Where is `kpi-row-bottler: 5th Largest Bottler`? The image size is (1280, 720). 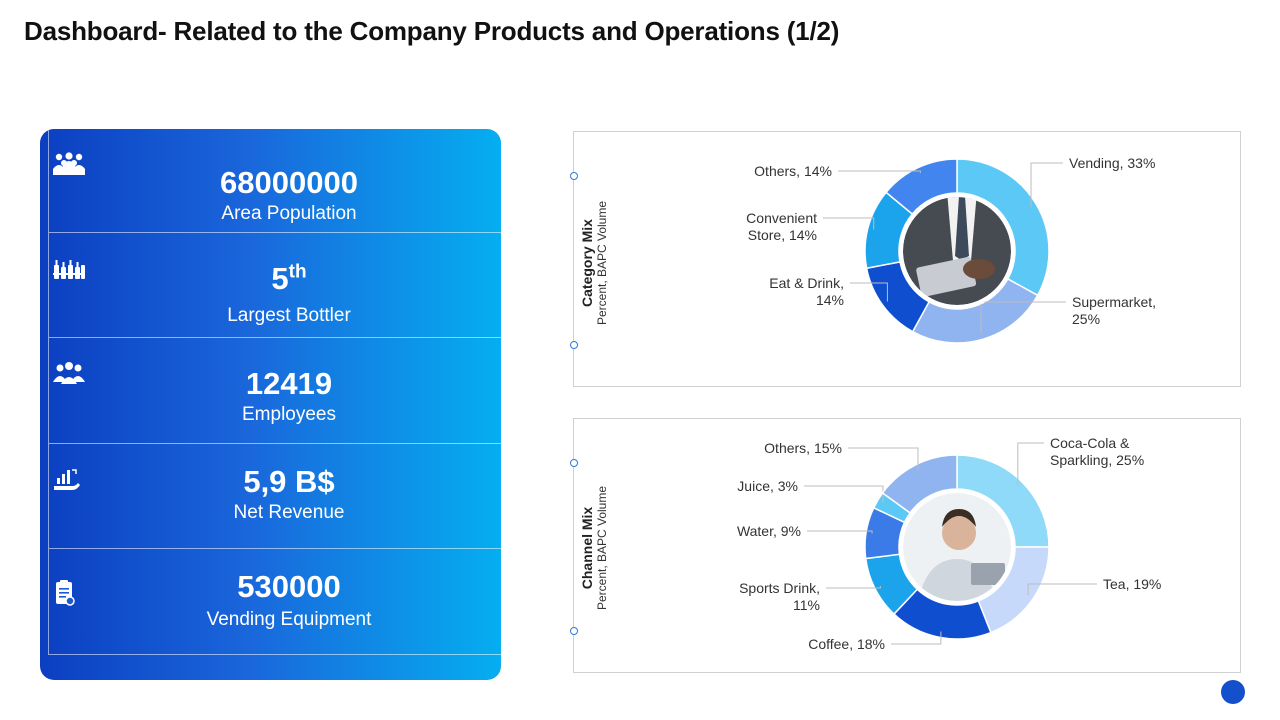
kpi-row-bottler: 5th Largest Bottler is located at coordinates (274, 285).